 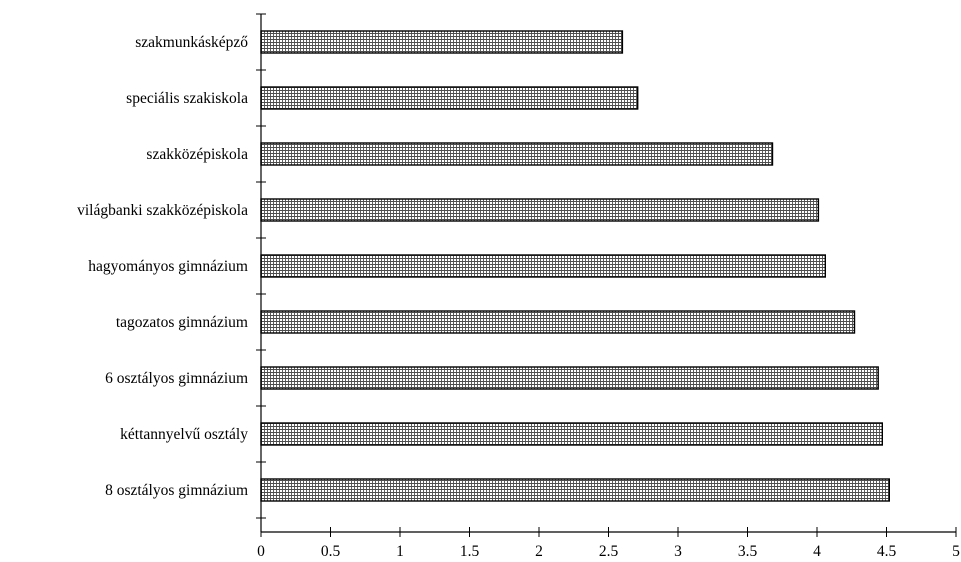 I want to click on x-tick-label: 3, so click(x=678, y=551).